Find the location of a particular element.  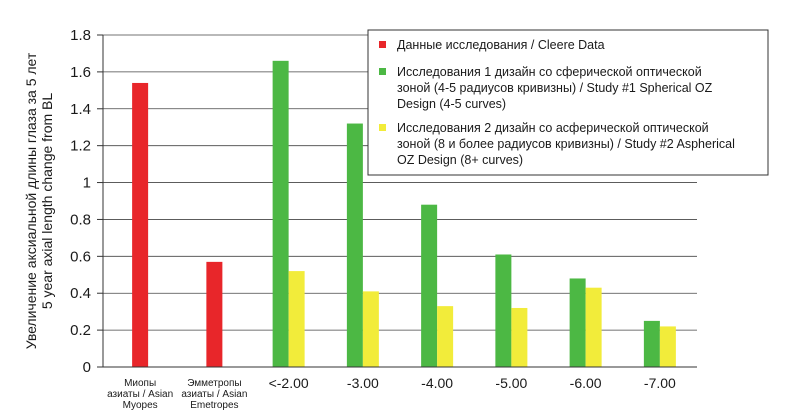

x-tick-label-line: Эмметропы is located at coordinates (214, 383).